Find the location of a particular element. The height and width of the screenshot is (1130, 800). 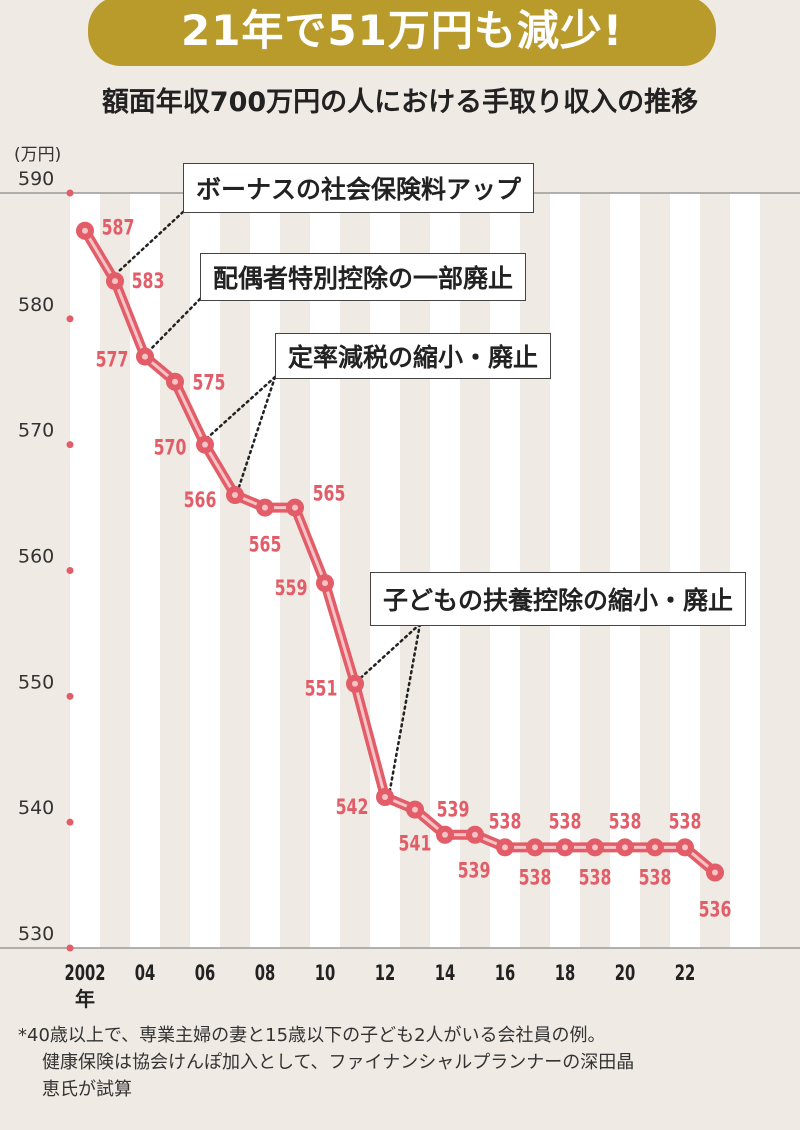

y-tick-label: 550 is located at coordinates (36, 682).